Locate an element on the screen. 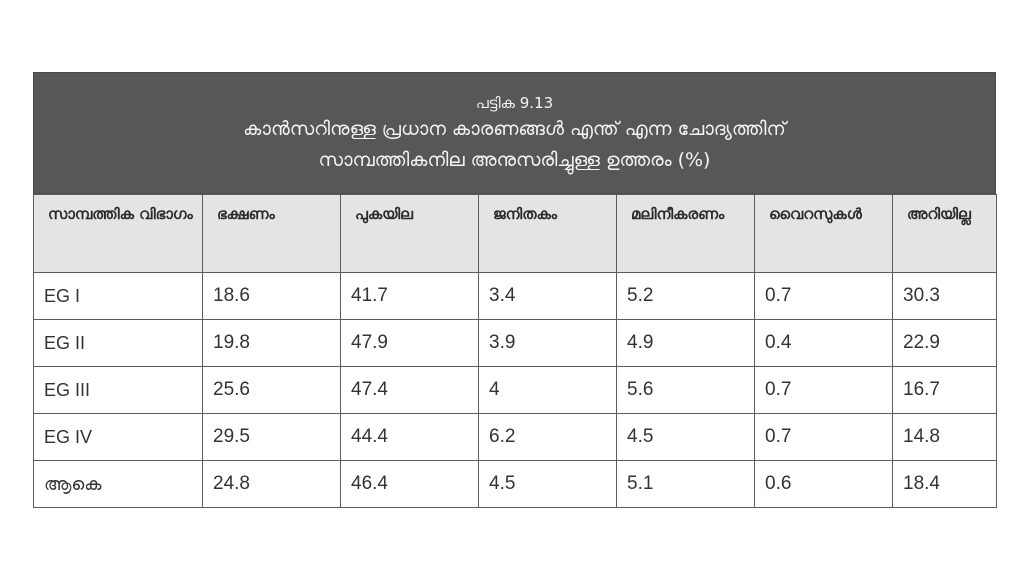 Image resolution: width=1024 pixels, height=569 pixels. cell-tobacco: 46.4 is located at coordinates (409, 484).